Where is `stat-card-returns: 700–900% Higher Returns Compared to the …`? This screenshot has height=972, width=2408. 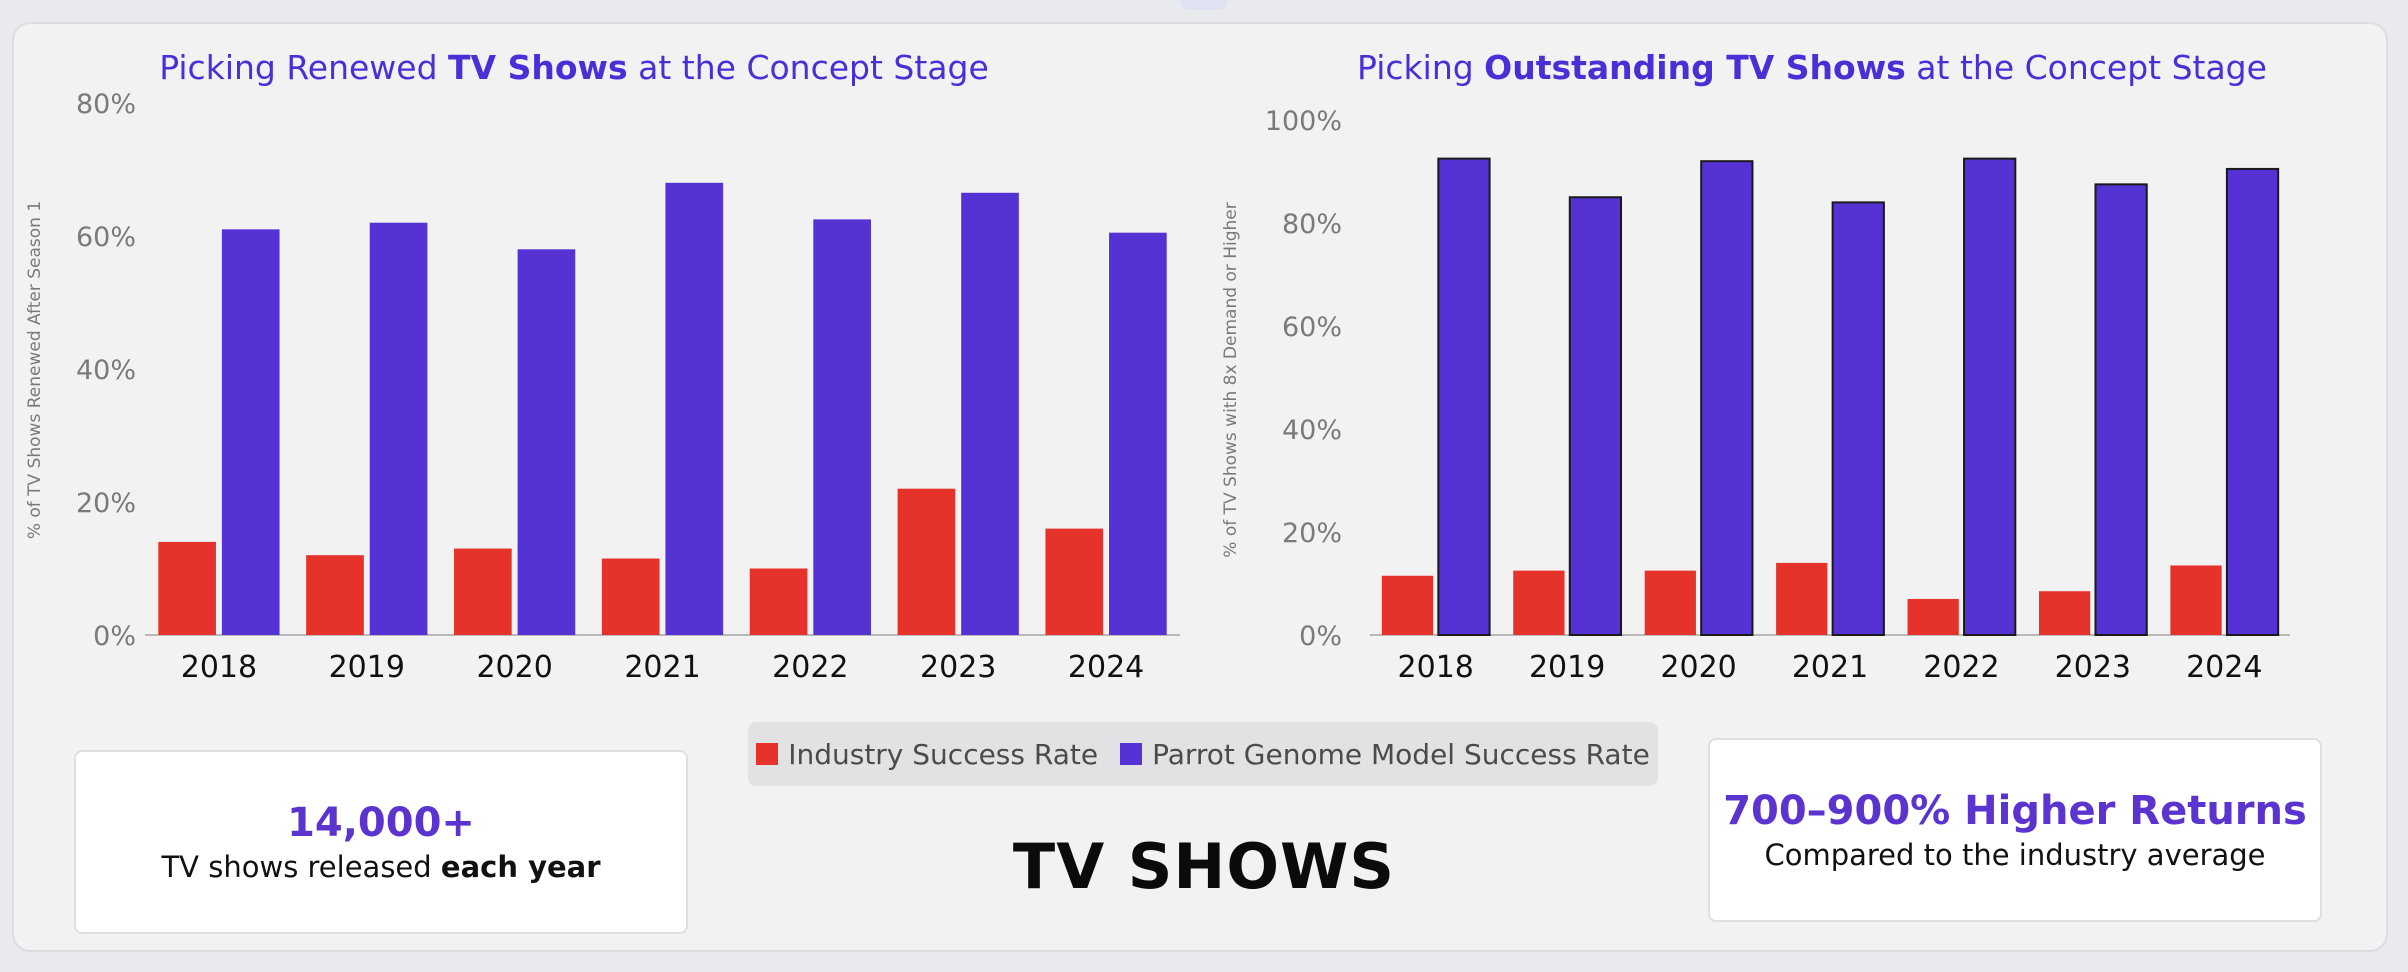 stat-card-returns: 700–900% Higher Returns Compared to the … is located at coordinates (2015, 830).